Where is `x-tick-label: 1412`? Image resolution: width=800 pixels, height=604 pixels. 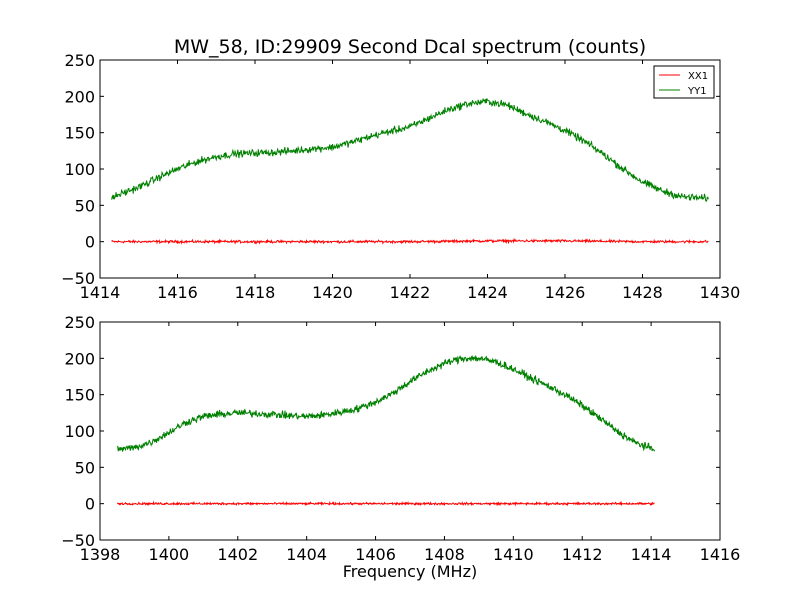
x-tick-label: 1412 is located at coordinates (582, 554).